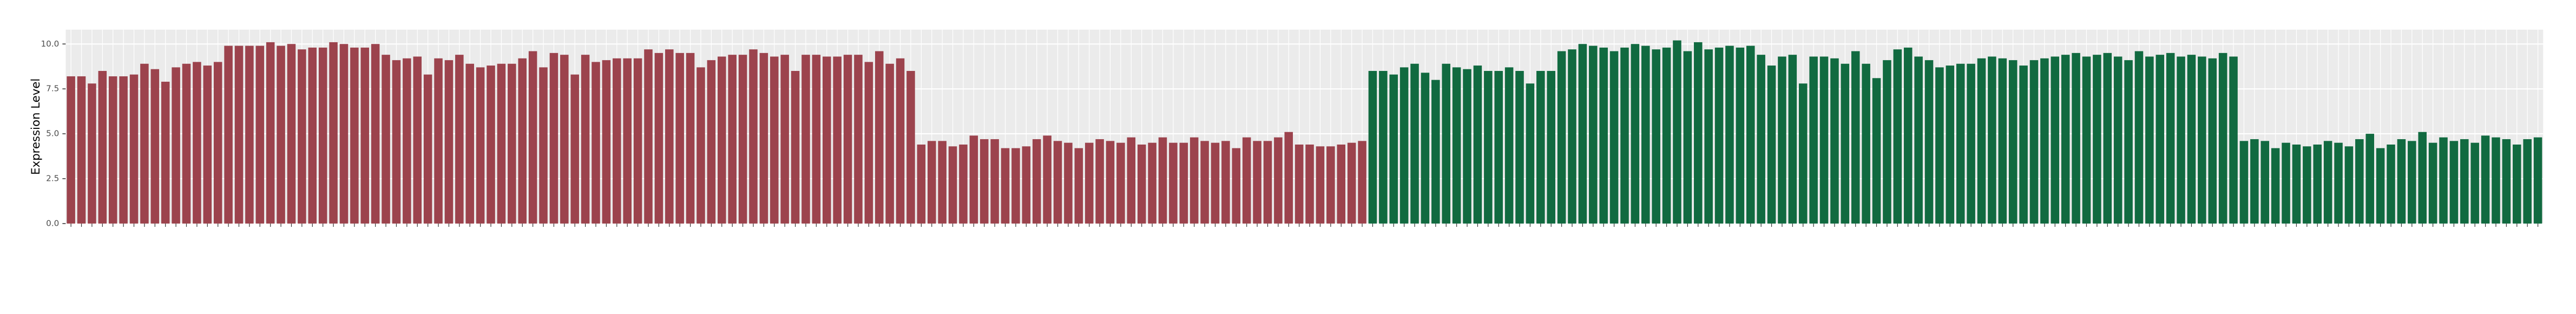 The height and width of the screenshot is (314, 2576). What do you see at coordinates (52, 179) in the screenshot?
I see `y-tick-label: 2.5` at bounding box center [52, 179].